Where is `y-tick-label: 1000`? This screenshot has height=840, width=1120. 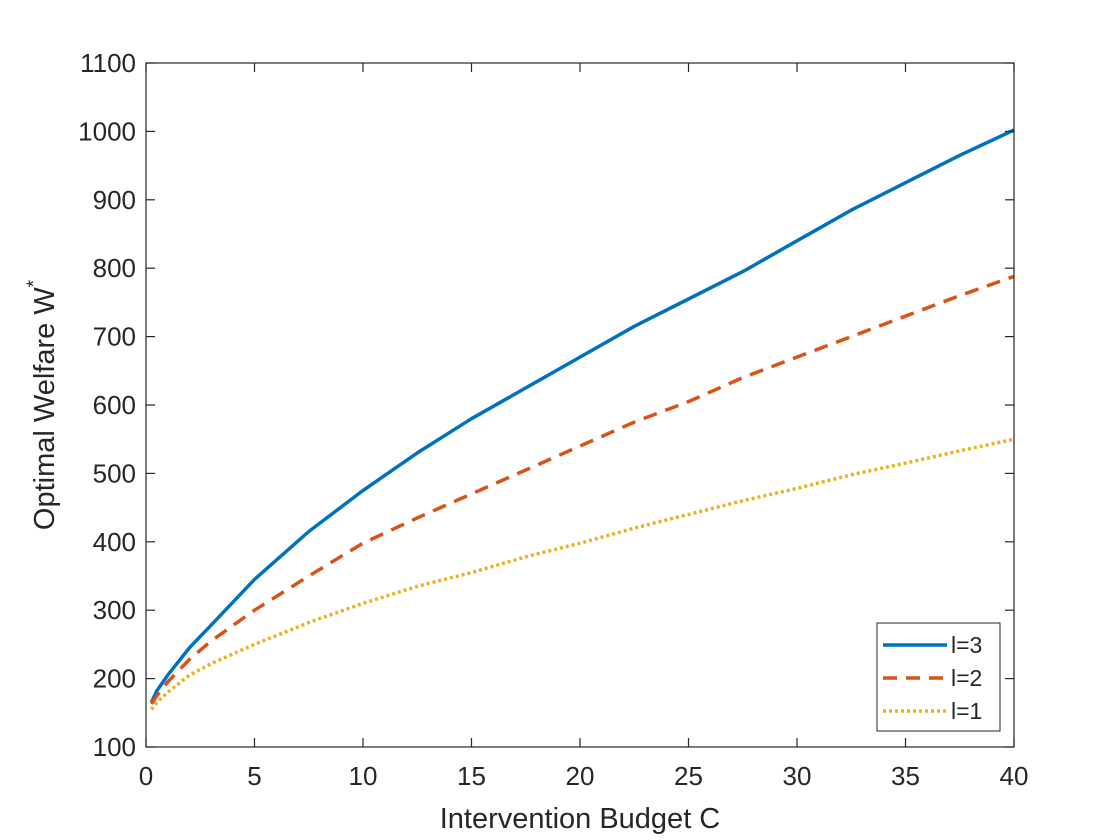
y-tick-label: 1000 is located at coordinates (107, 131).